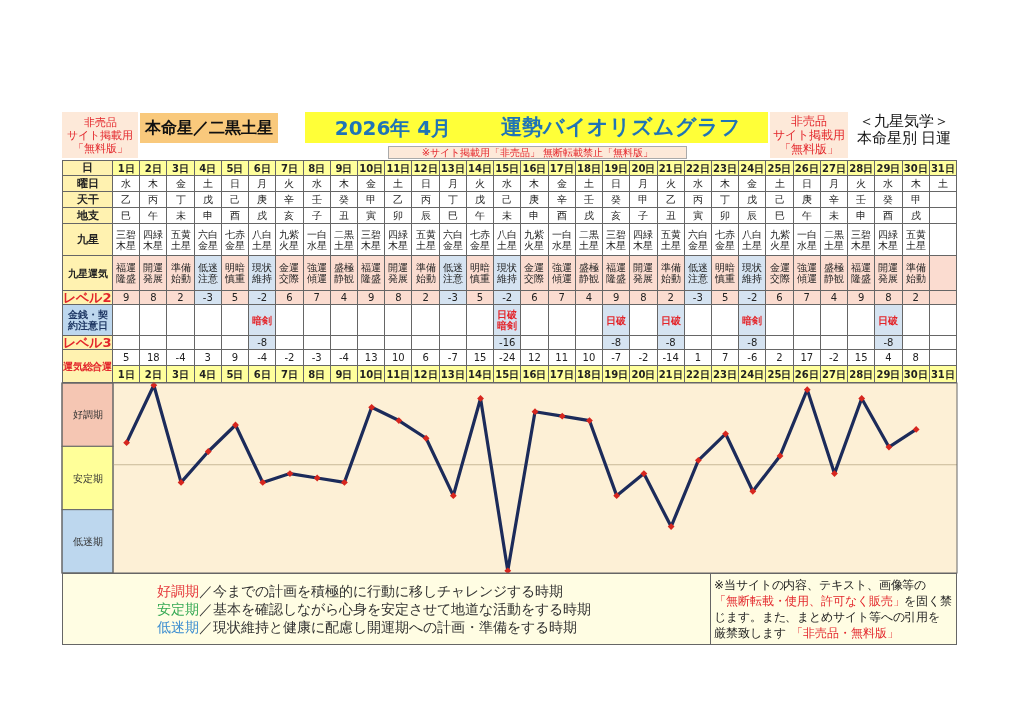  Describe the element at coordinates (616, 374) in the screenshot. I see `category-label: 19日` at that location.